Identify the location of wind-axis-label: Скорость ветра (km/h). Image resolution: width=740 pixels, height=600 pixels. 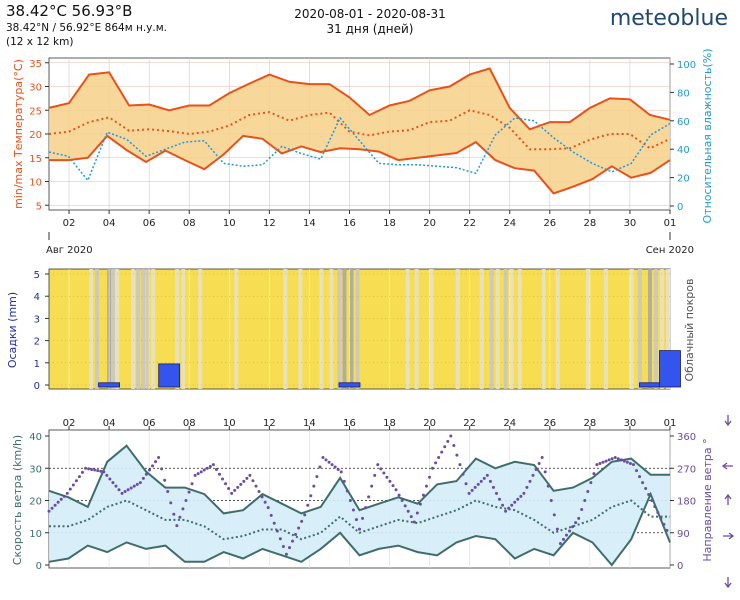
(17, 500).